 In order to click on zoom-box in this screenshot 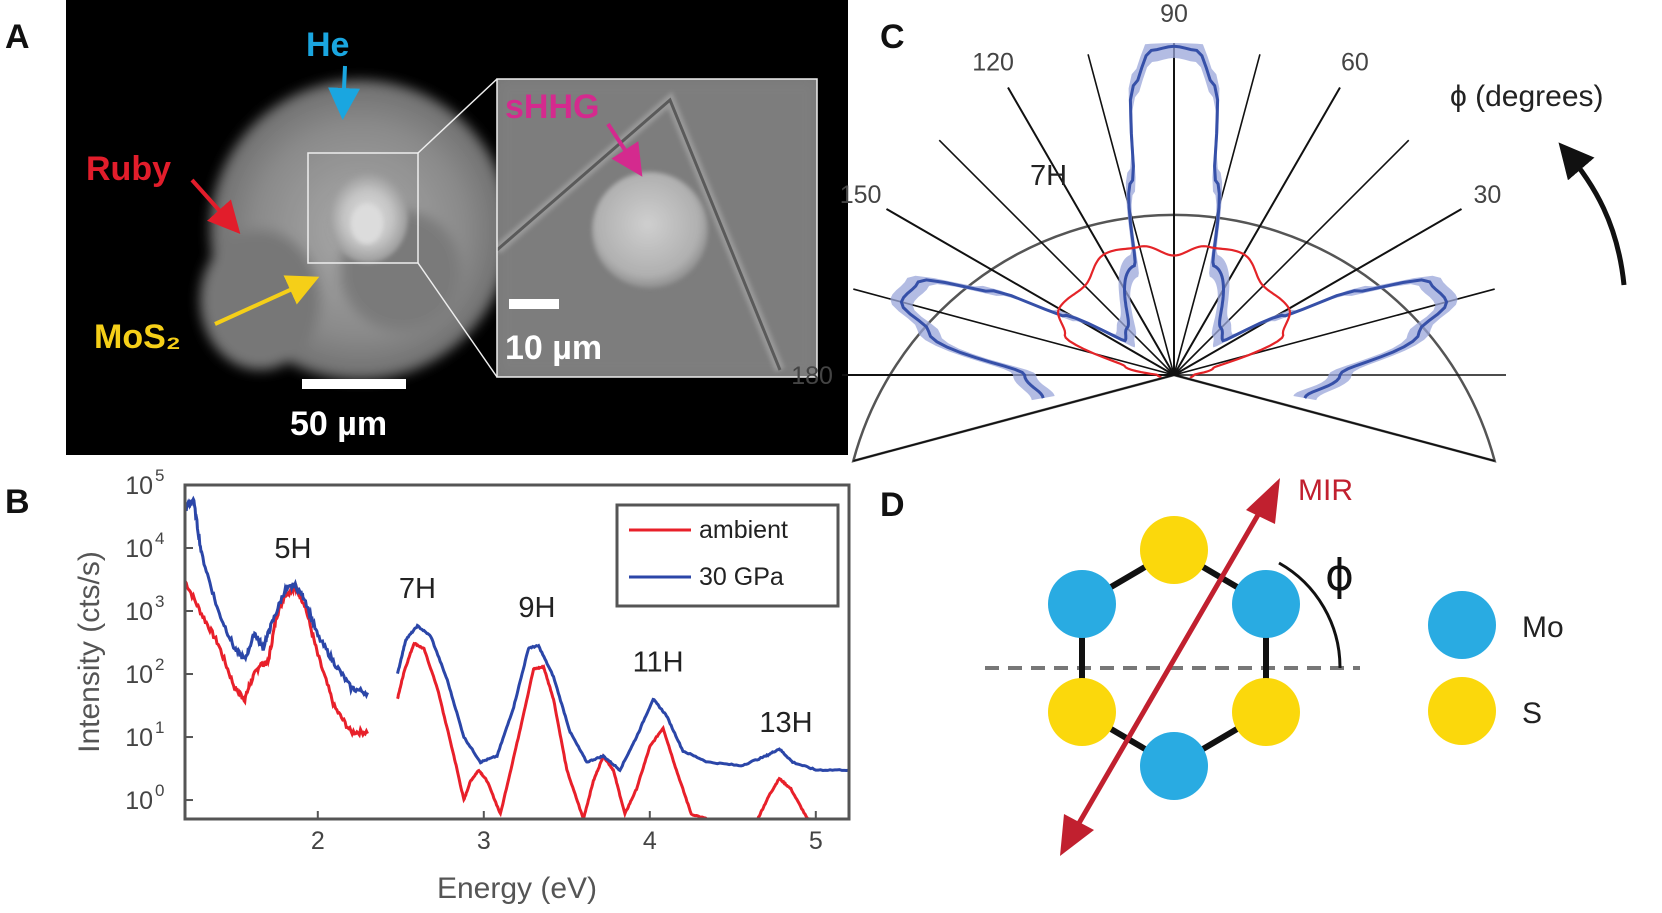, I will do `click(363, 208)`.